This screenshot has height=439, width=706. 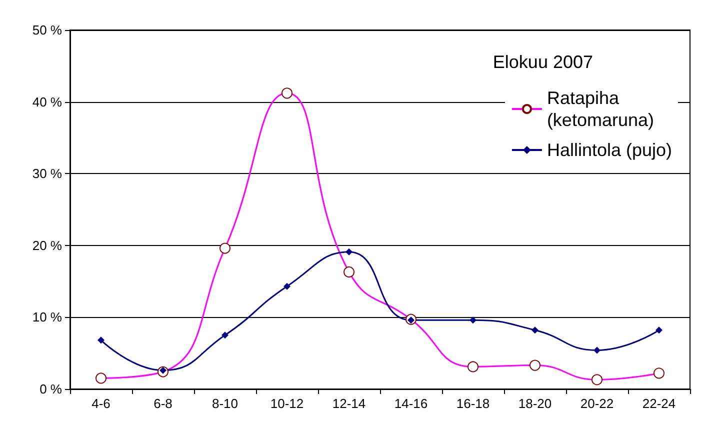 What do you see at coordinates (163, 403) in the screenshot?
I see `x-tick-label: 6-8` at bounding box center [163, 403].